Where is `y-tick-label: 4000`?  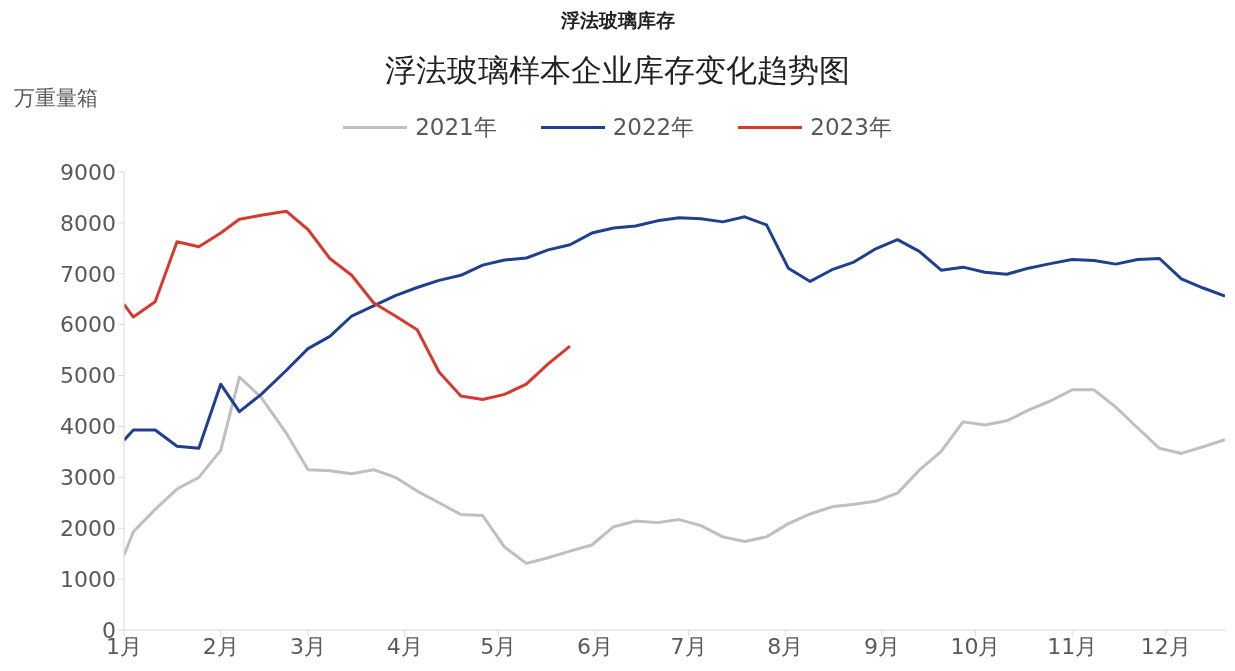 y-tick-label: 4000 is located at coordinates (88, 427).